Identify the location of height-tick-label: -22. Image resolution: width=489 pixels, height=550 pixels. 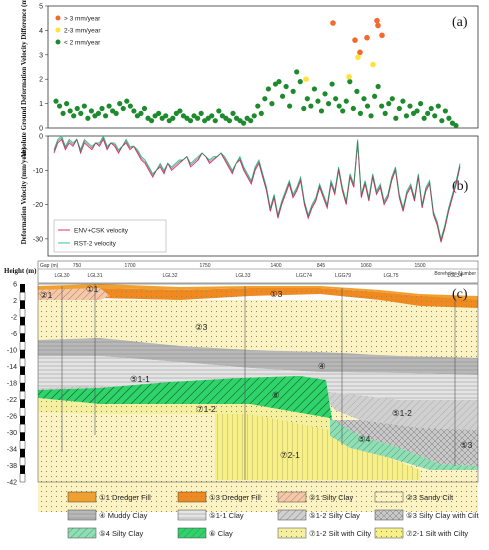
(12, 400).